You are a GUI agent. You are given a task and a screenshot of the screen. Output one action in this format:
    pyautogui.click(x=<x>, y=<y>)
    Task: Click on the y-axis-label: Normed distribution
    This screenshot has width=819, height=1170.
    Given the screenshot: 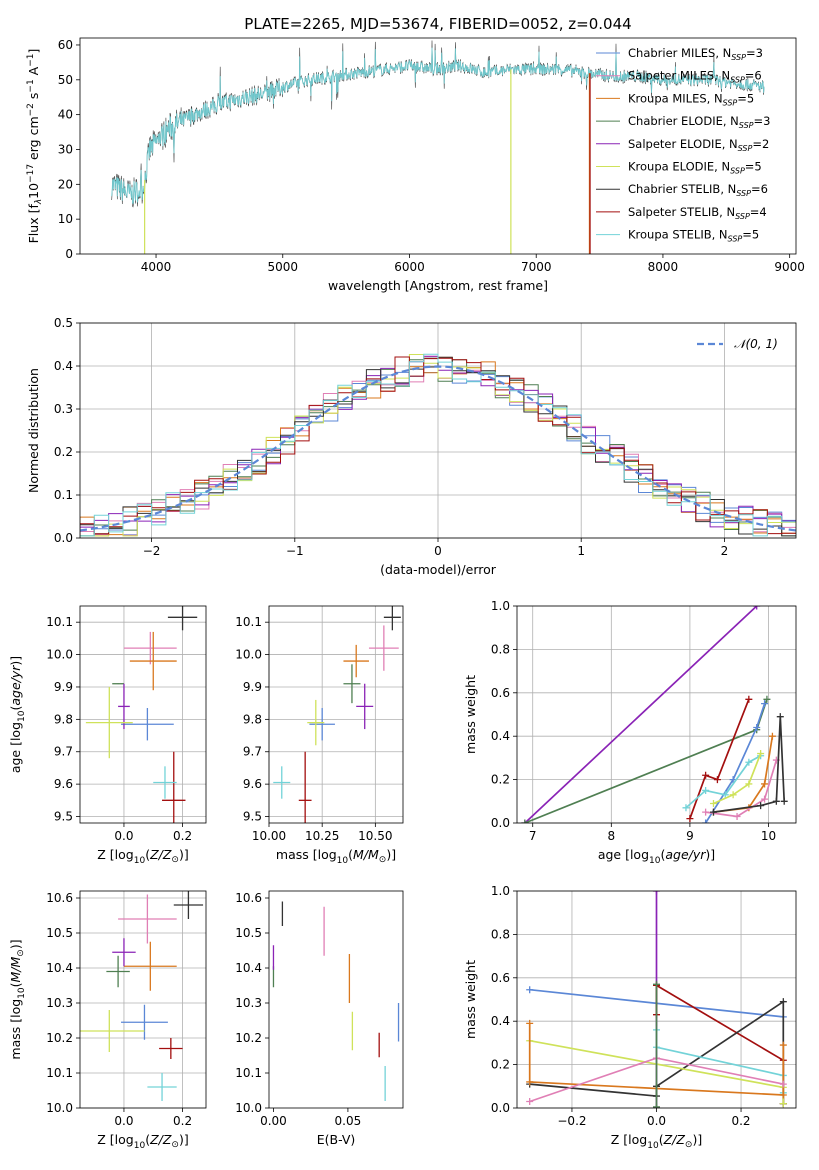 What is the action you would take?
    pyautogui.click(x=33, y=430)
    